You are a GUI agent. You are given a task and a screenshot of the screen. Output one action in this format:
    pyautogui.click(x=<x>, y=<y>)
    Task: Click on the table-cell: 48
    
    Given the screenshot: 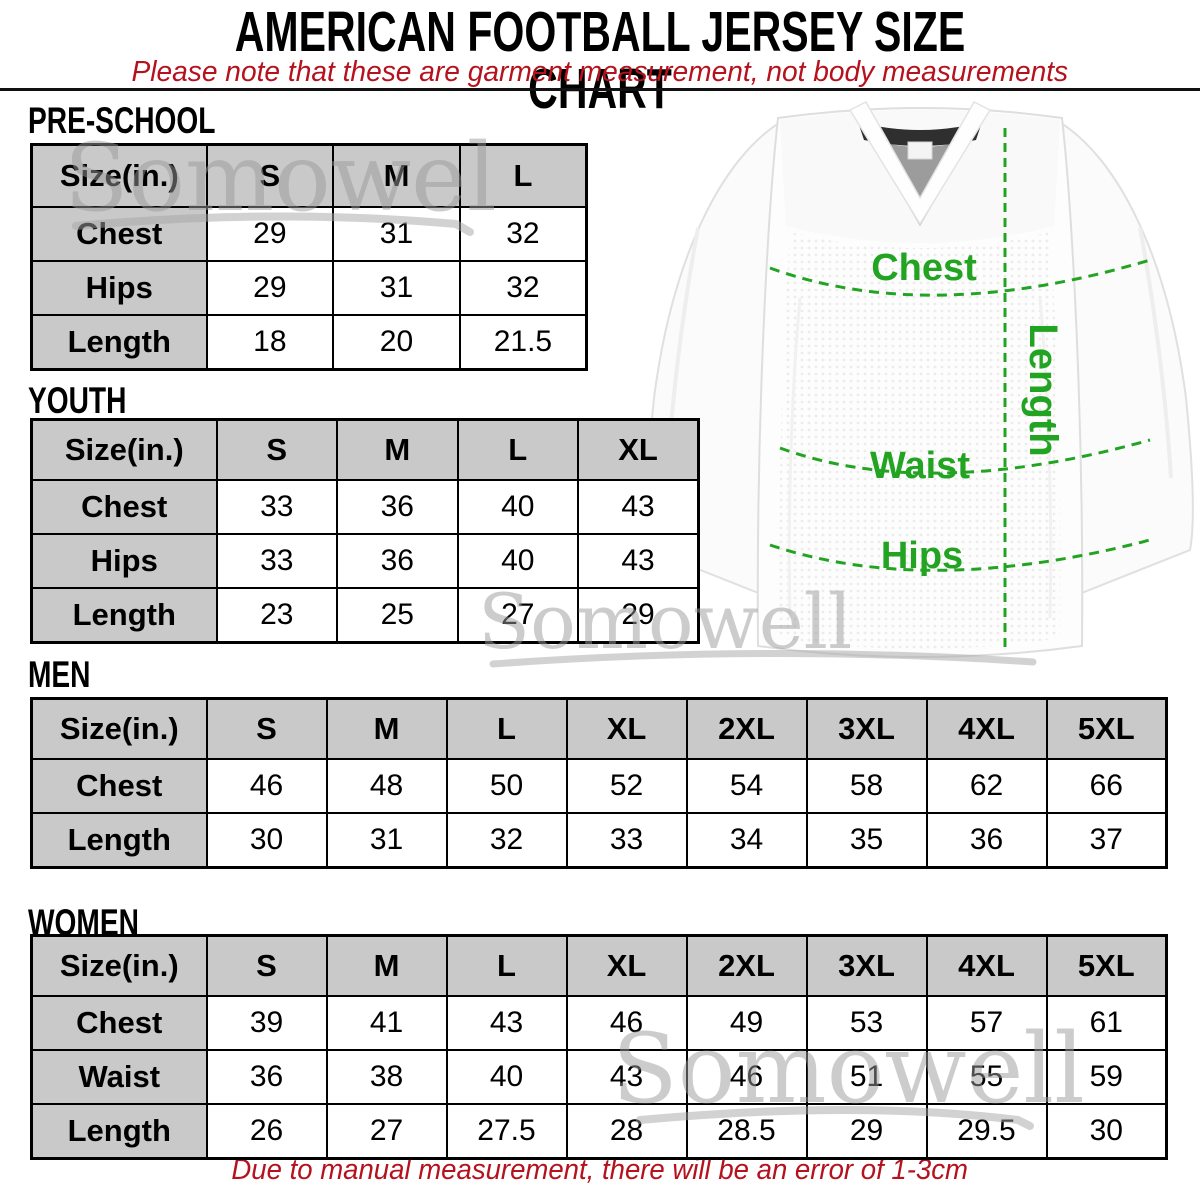 What is the action you would take?
    pyautogui.click(x=386, y=786)
    